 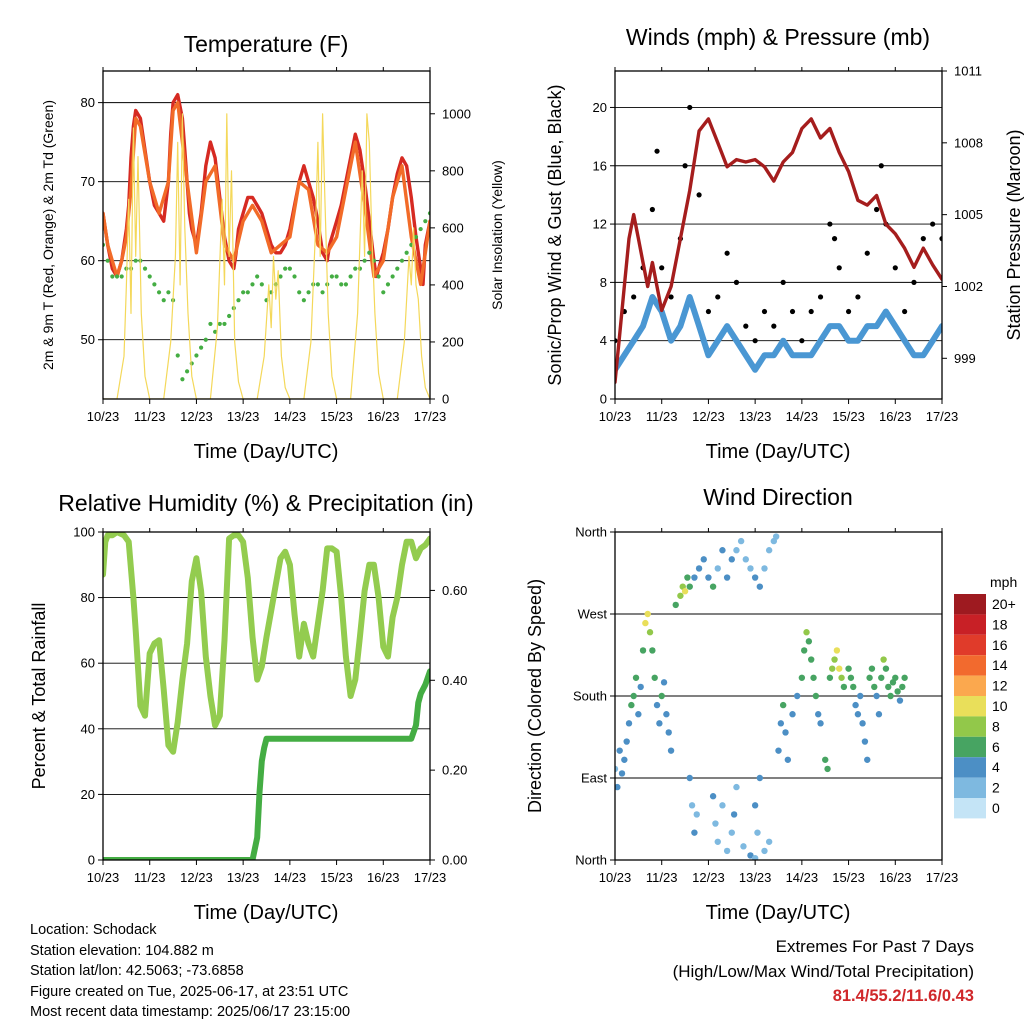 What do you see at coordinates (454, 860) in the screenshot?
I see `y2-tick-label: 0.00` at bounding box center [454, 860].